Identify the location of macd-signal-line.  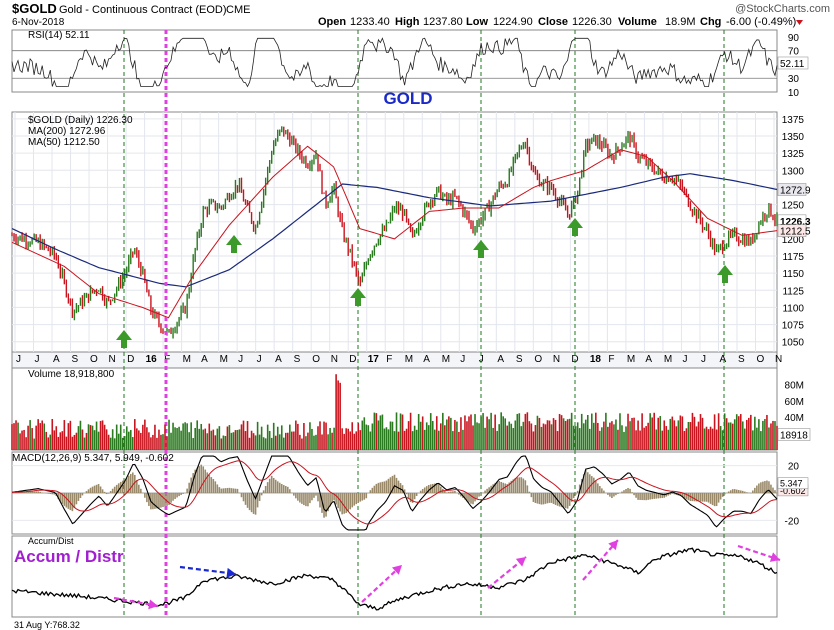
(395, 492).